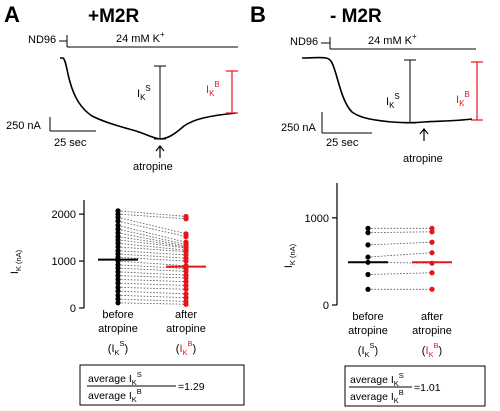  Describe the element at coordinates (24, 126) in the screenshot. I see `panel-a-scale-current: 250 nA` at that location.